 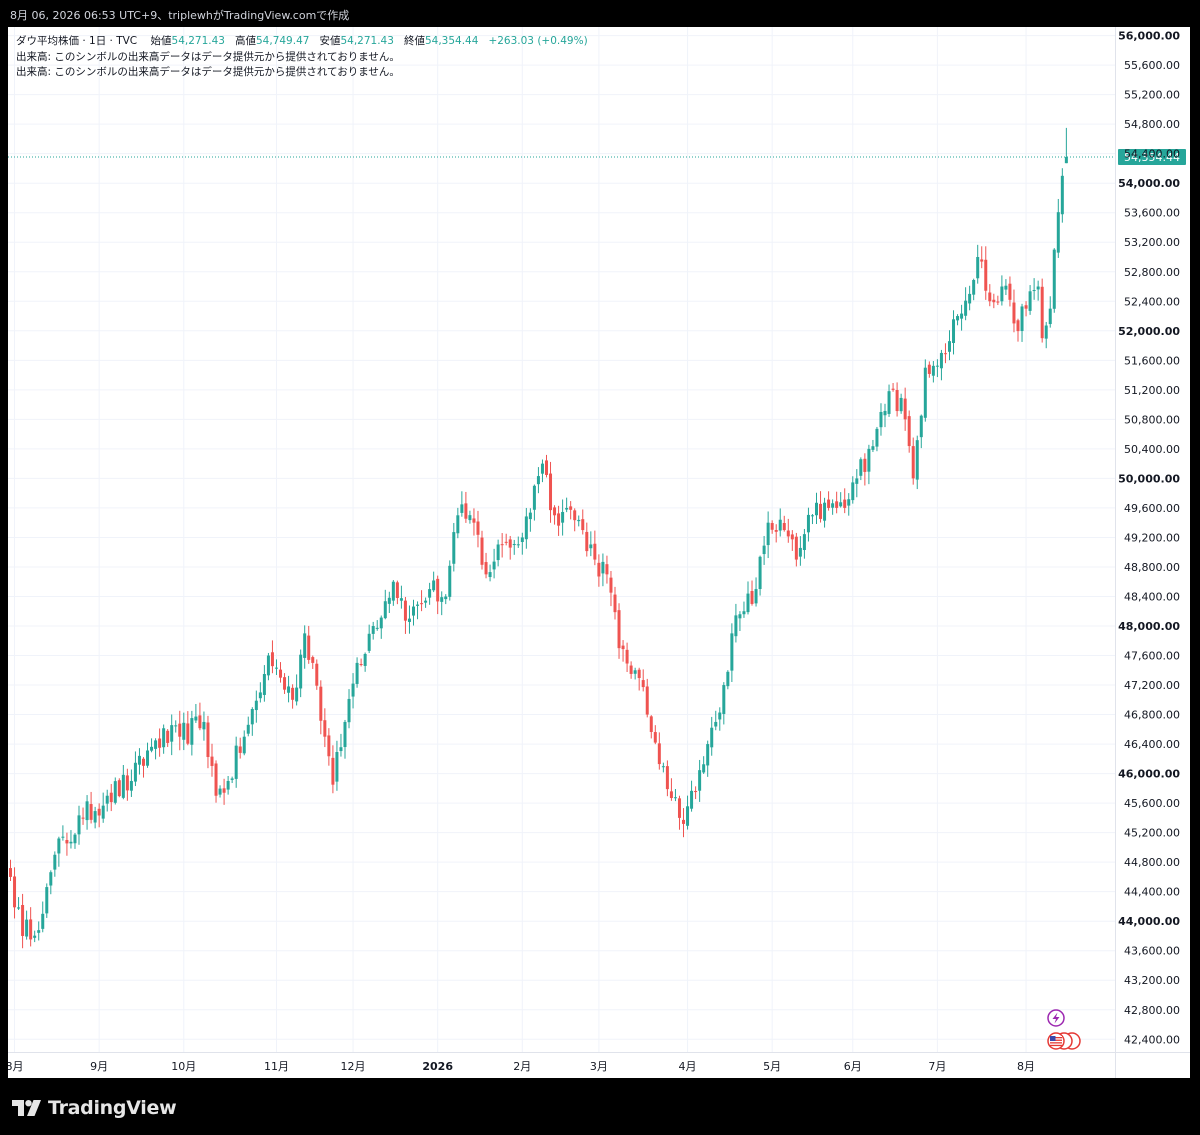 I want to click on event-markers, so click(x=1064, y=1029).